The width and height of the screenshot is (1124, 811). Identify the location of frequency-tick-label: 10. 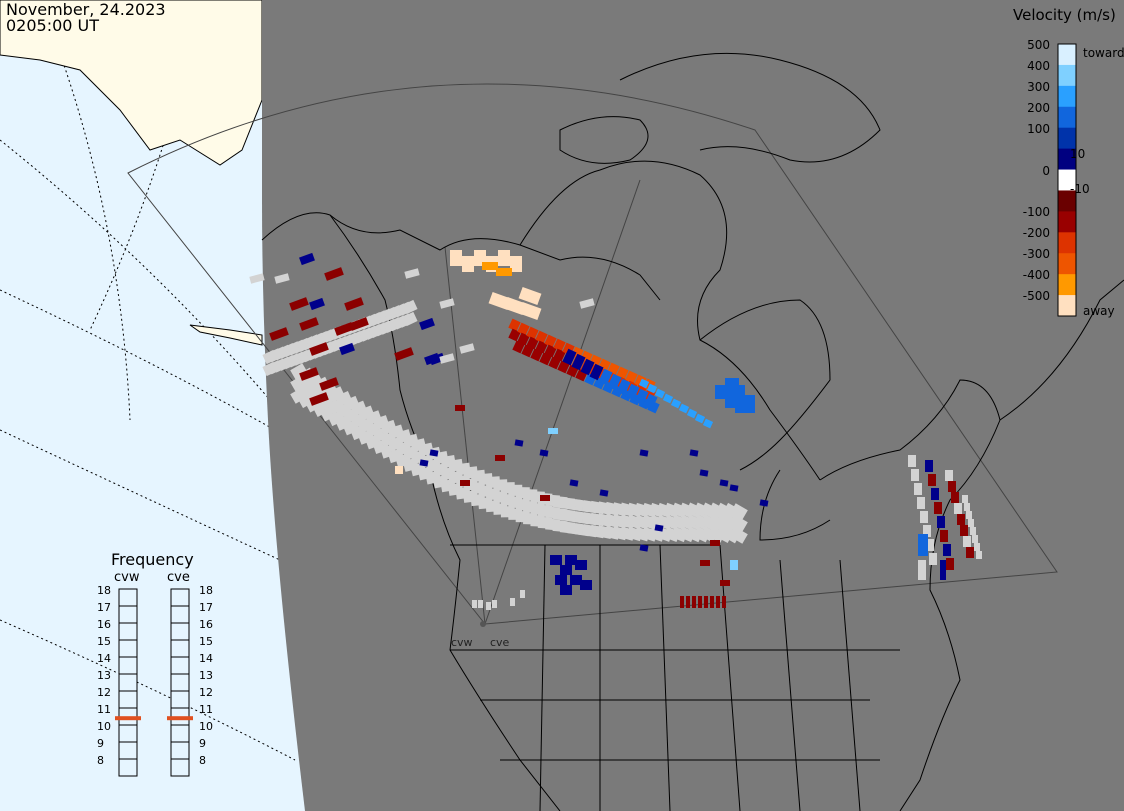
(206, 726).